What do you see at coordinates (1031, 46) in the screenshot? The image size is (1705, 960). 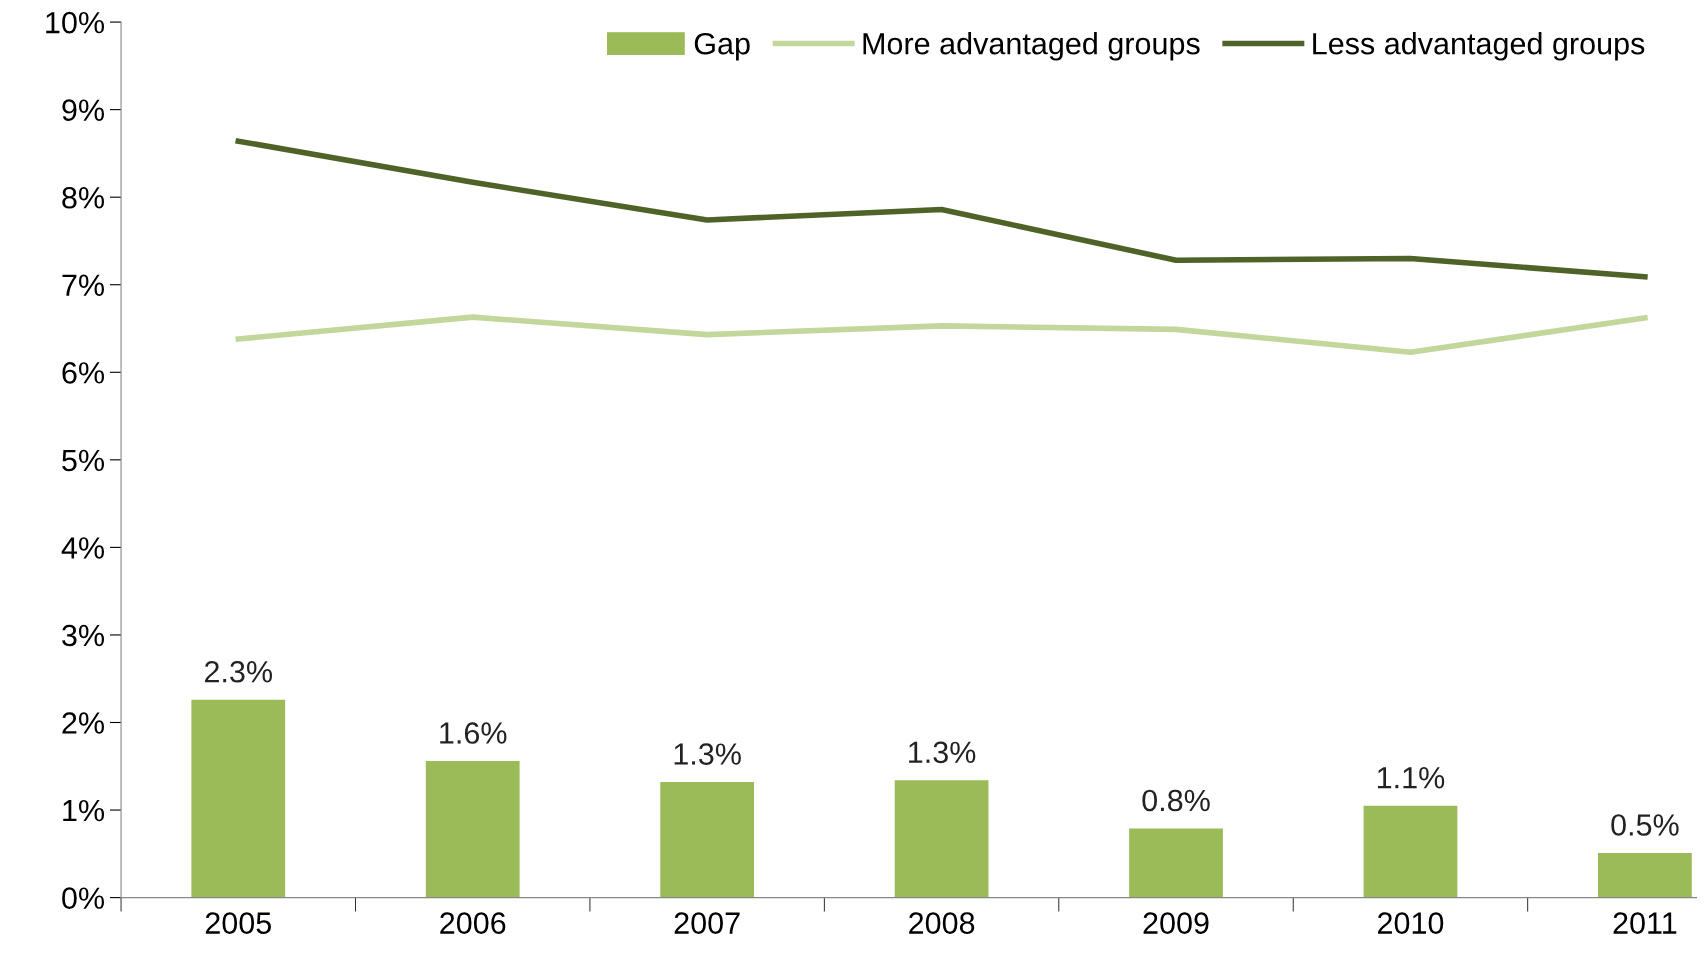 I see `legend-label: More advantaged groups` at bounding box center [1031, 46].